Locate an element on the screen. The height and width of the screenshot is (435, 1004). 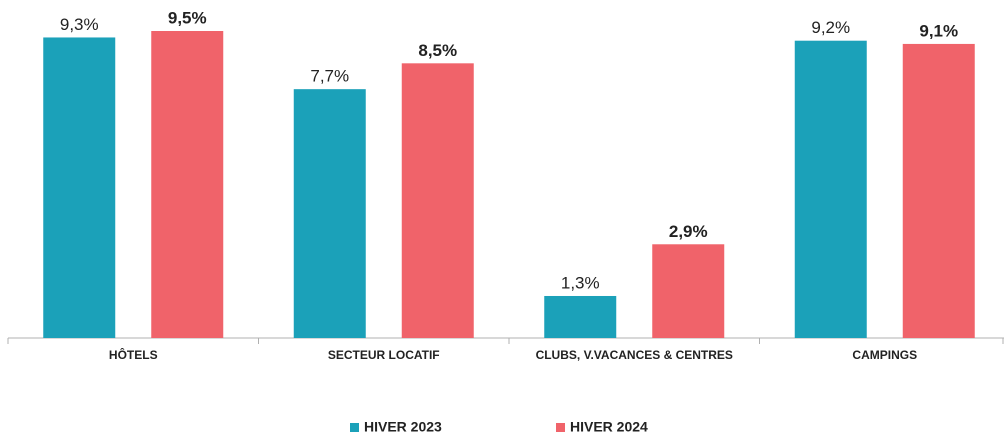
legend-label: HIVER 2023 is located at coordinates (403, 427).